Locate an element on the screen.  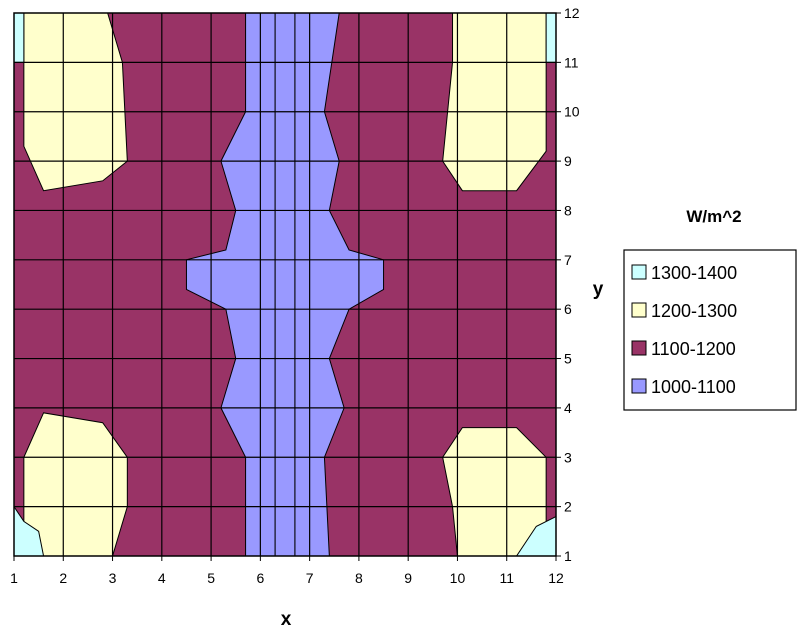
legend-frame is located at coordinates (710, 330).